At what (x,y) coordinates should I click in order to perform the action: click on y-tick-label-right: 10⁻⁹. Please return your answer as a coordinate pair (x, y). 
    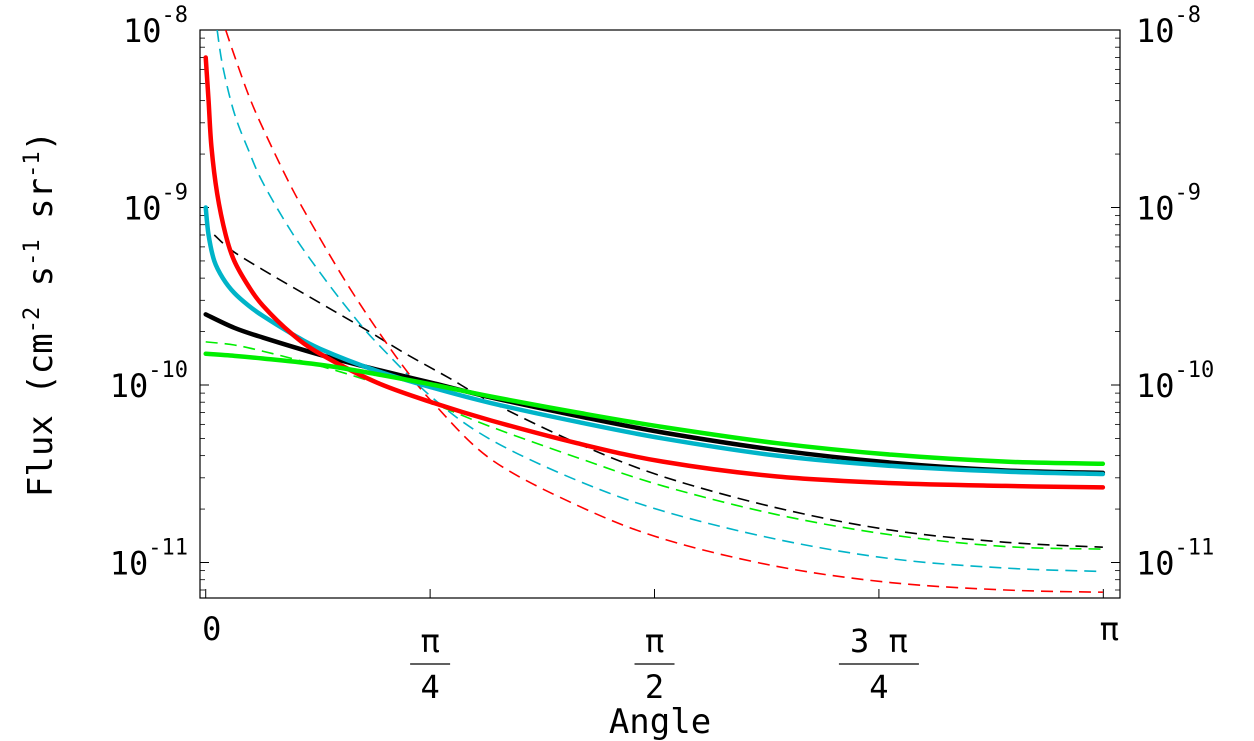
    Looking at the image, I should click on (1168, 204).